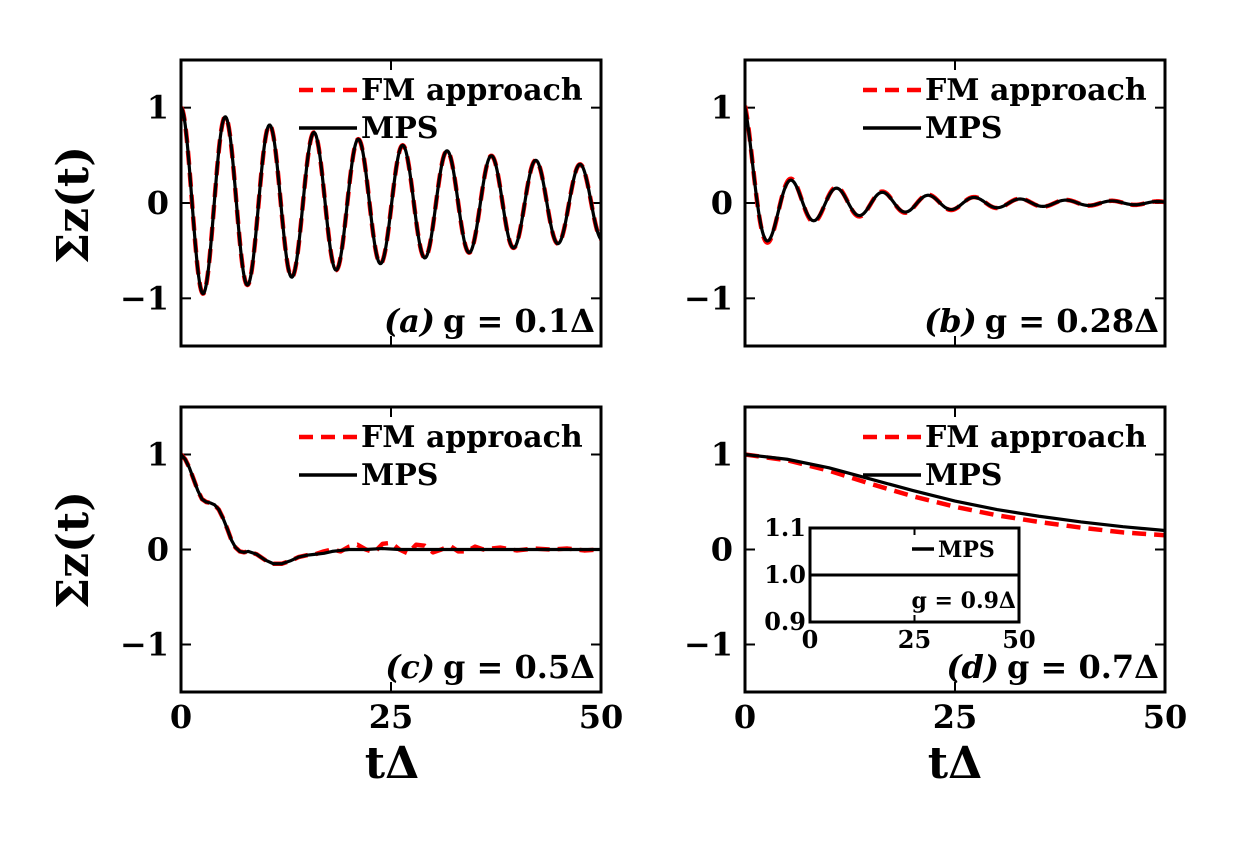 Image resolution: width=1249 pixels, height=849 pixels. Describe the element at coordinates (472, 90) in the screenshot. I see `panel-a-legend-fm-label: FM approach` at that location.